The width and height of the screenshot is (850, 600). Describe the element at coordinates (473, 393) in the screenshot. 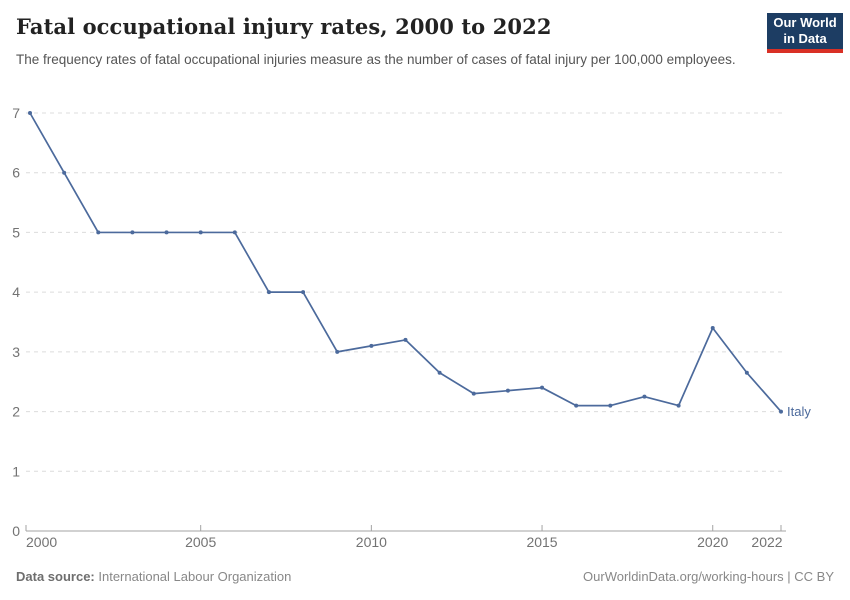

I see `data-point-2013` at that location.